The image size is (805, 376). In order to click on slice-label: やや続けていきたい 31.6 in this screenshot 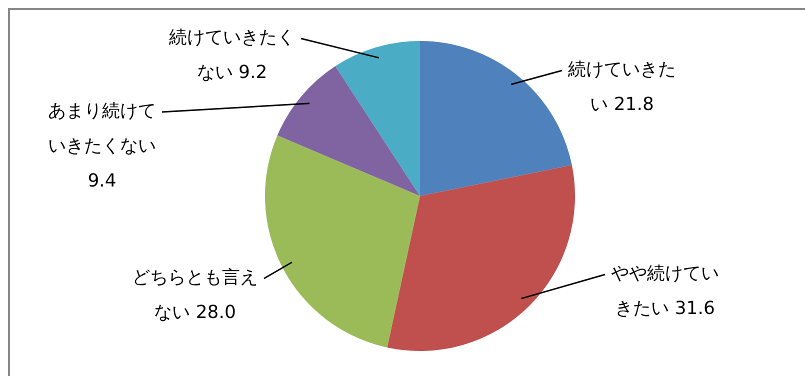, I will do `click(665, 291)`.